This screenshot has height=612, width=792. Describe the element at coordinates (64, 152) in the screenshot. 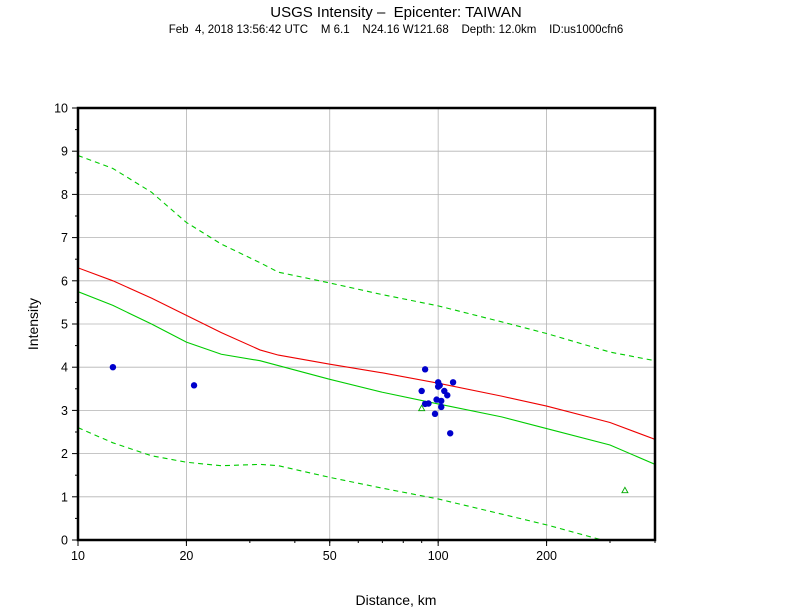

I see `y-tick-label: 9` at that location.